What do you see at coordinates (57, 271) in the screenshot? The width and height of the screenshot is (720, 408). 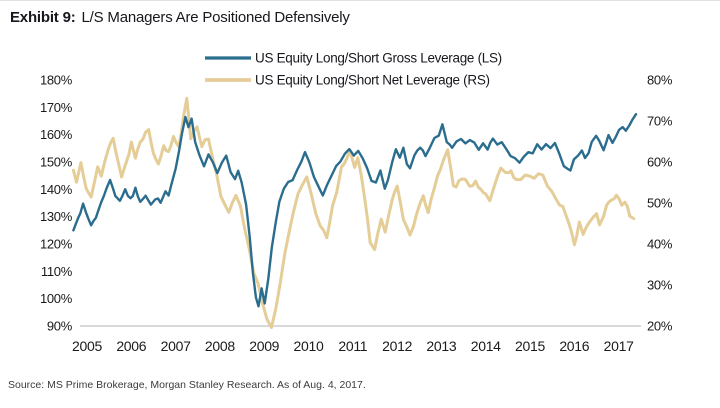 I see `left-tick-110: 110%` at bounding box center [57, 271].